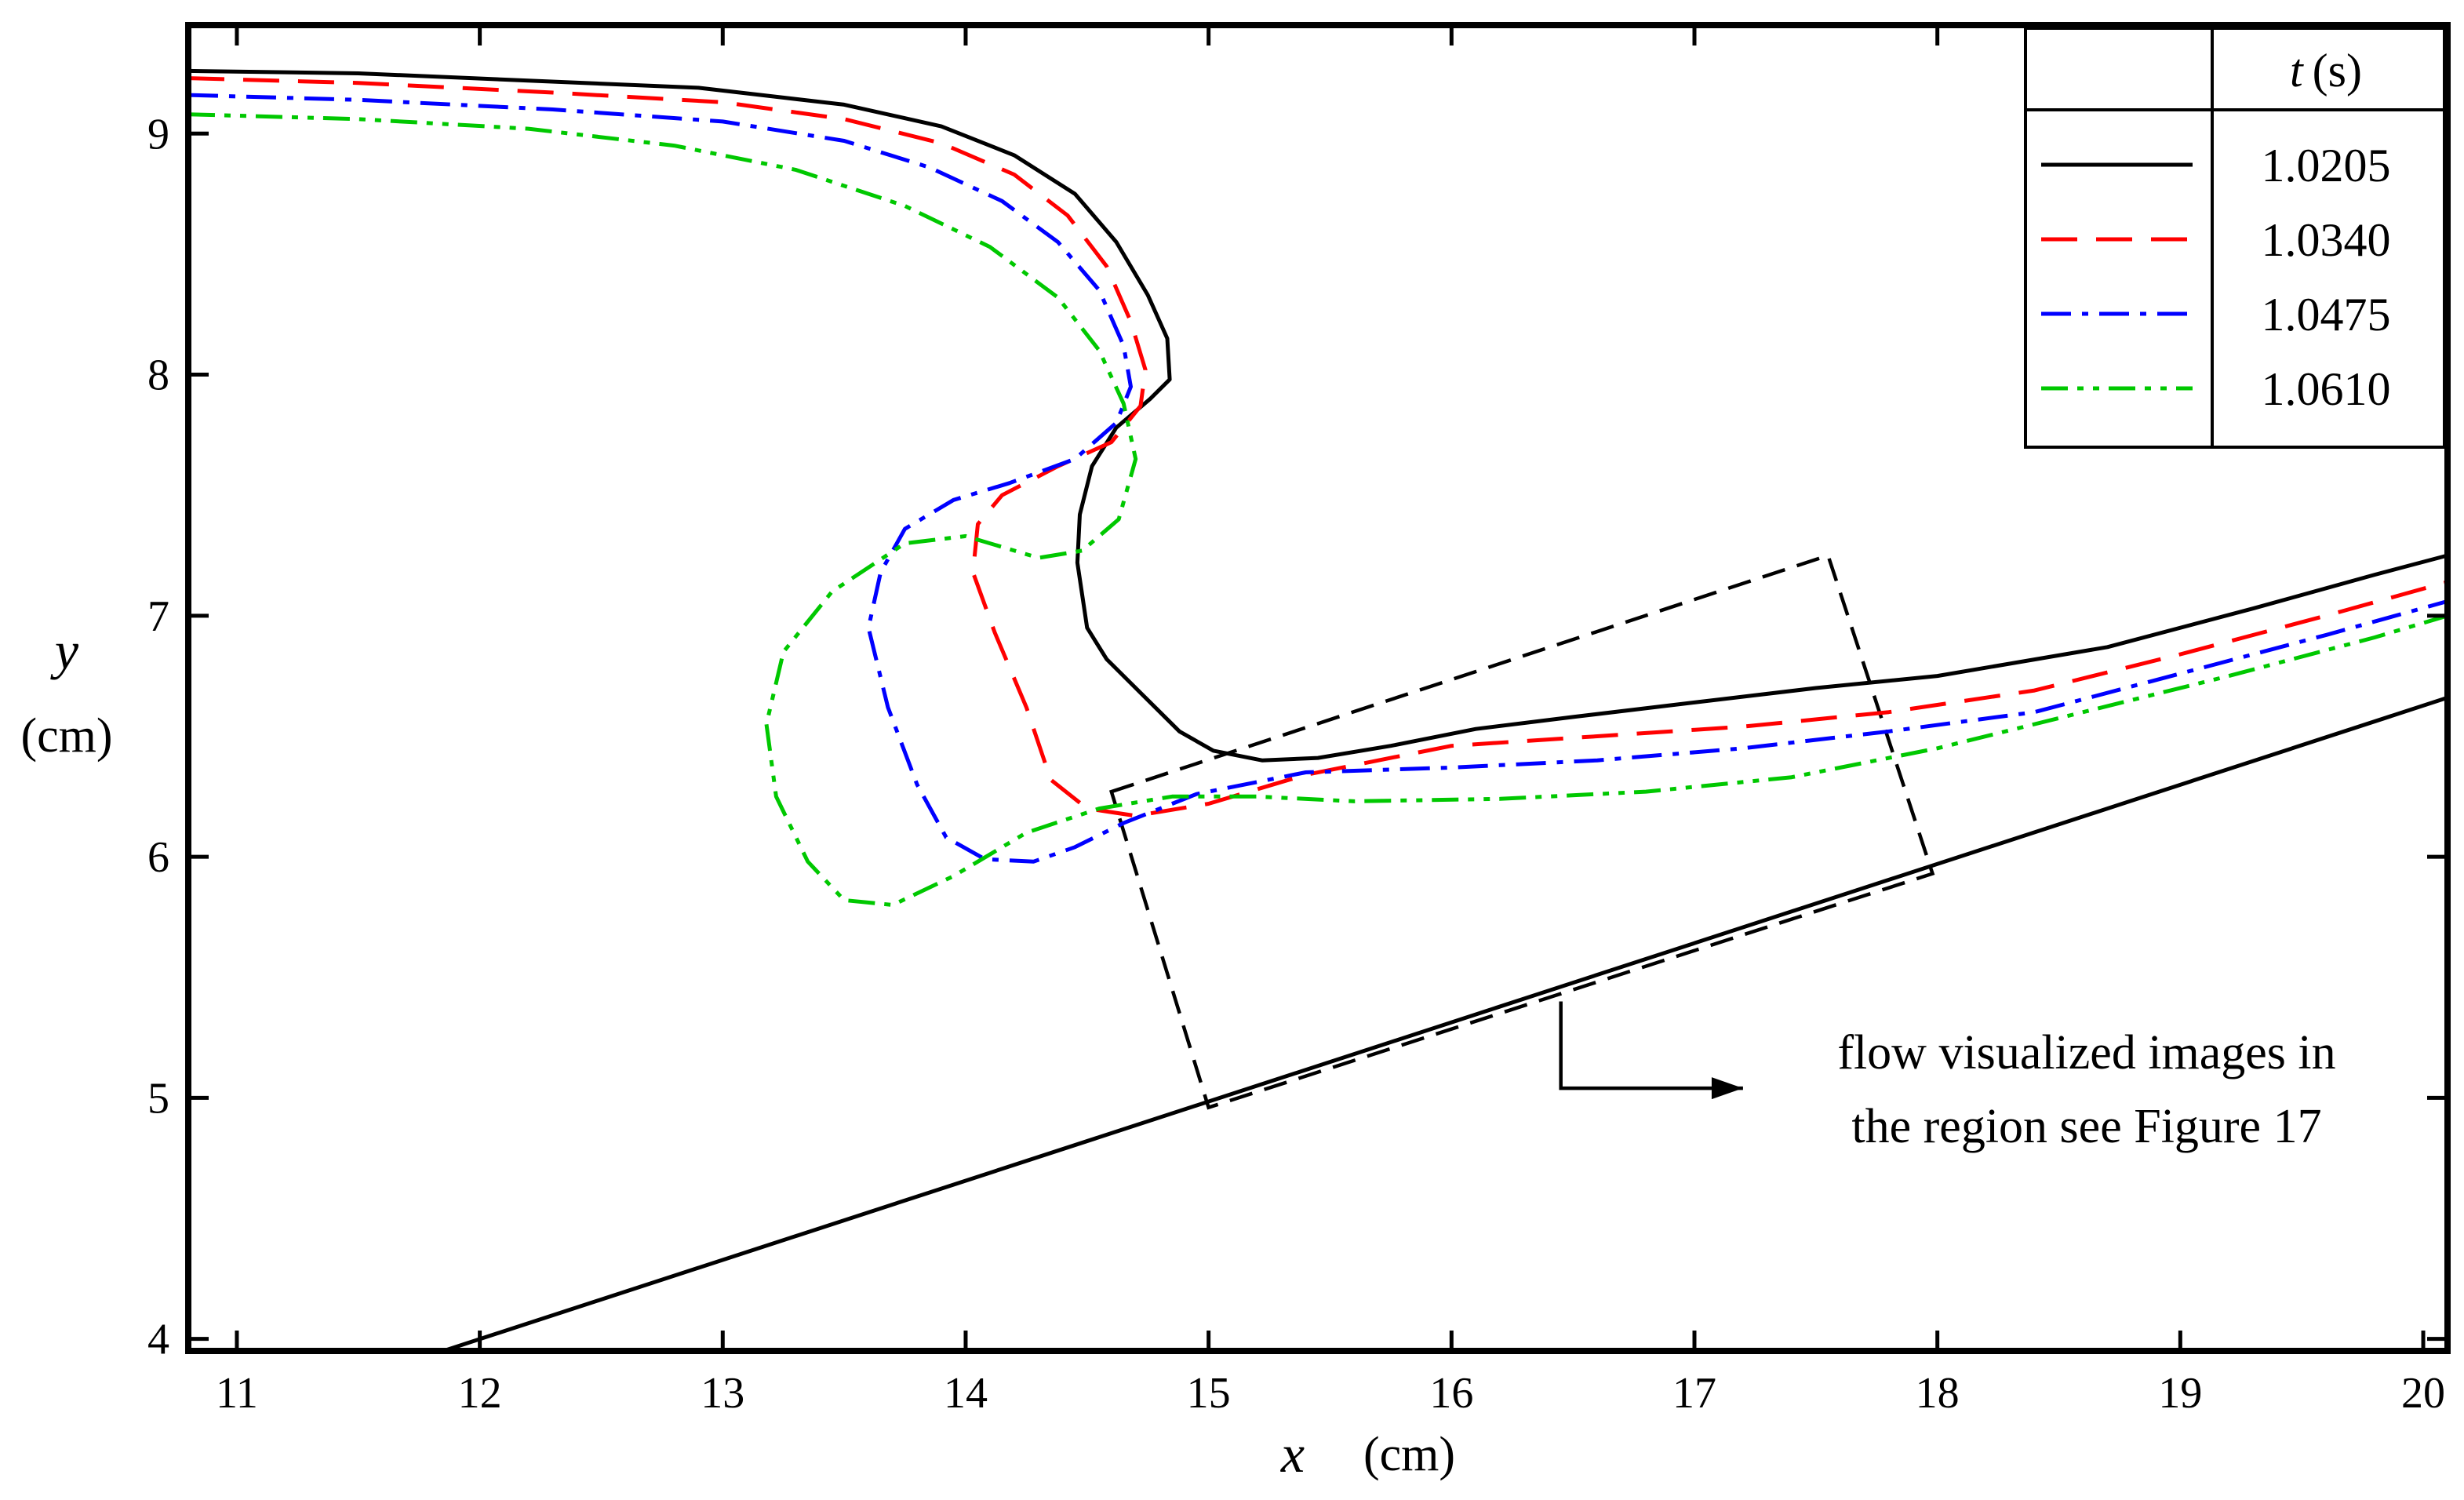 This screenshot has height=1500, width=2464. I want to click on annotation-line-2: the region see Figure 17, so click(2086, 1126).